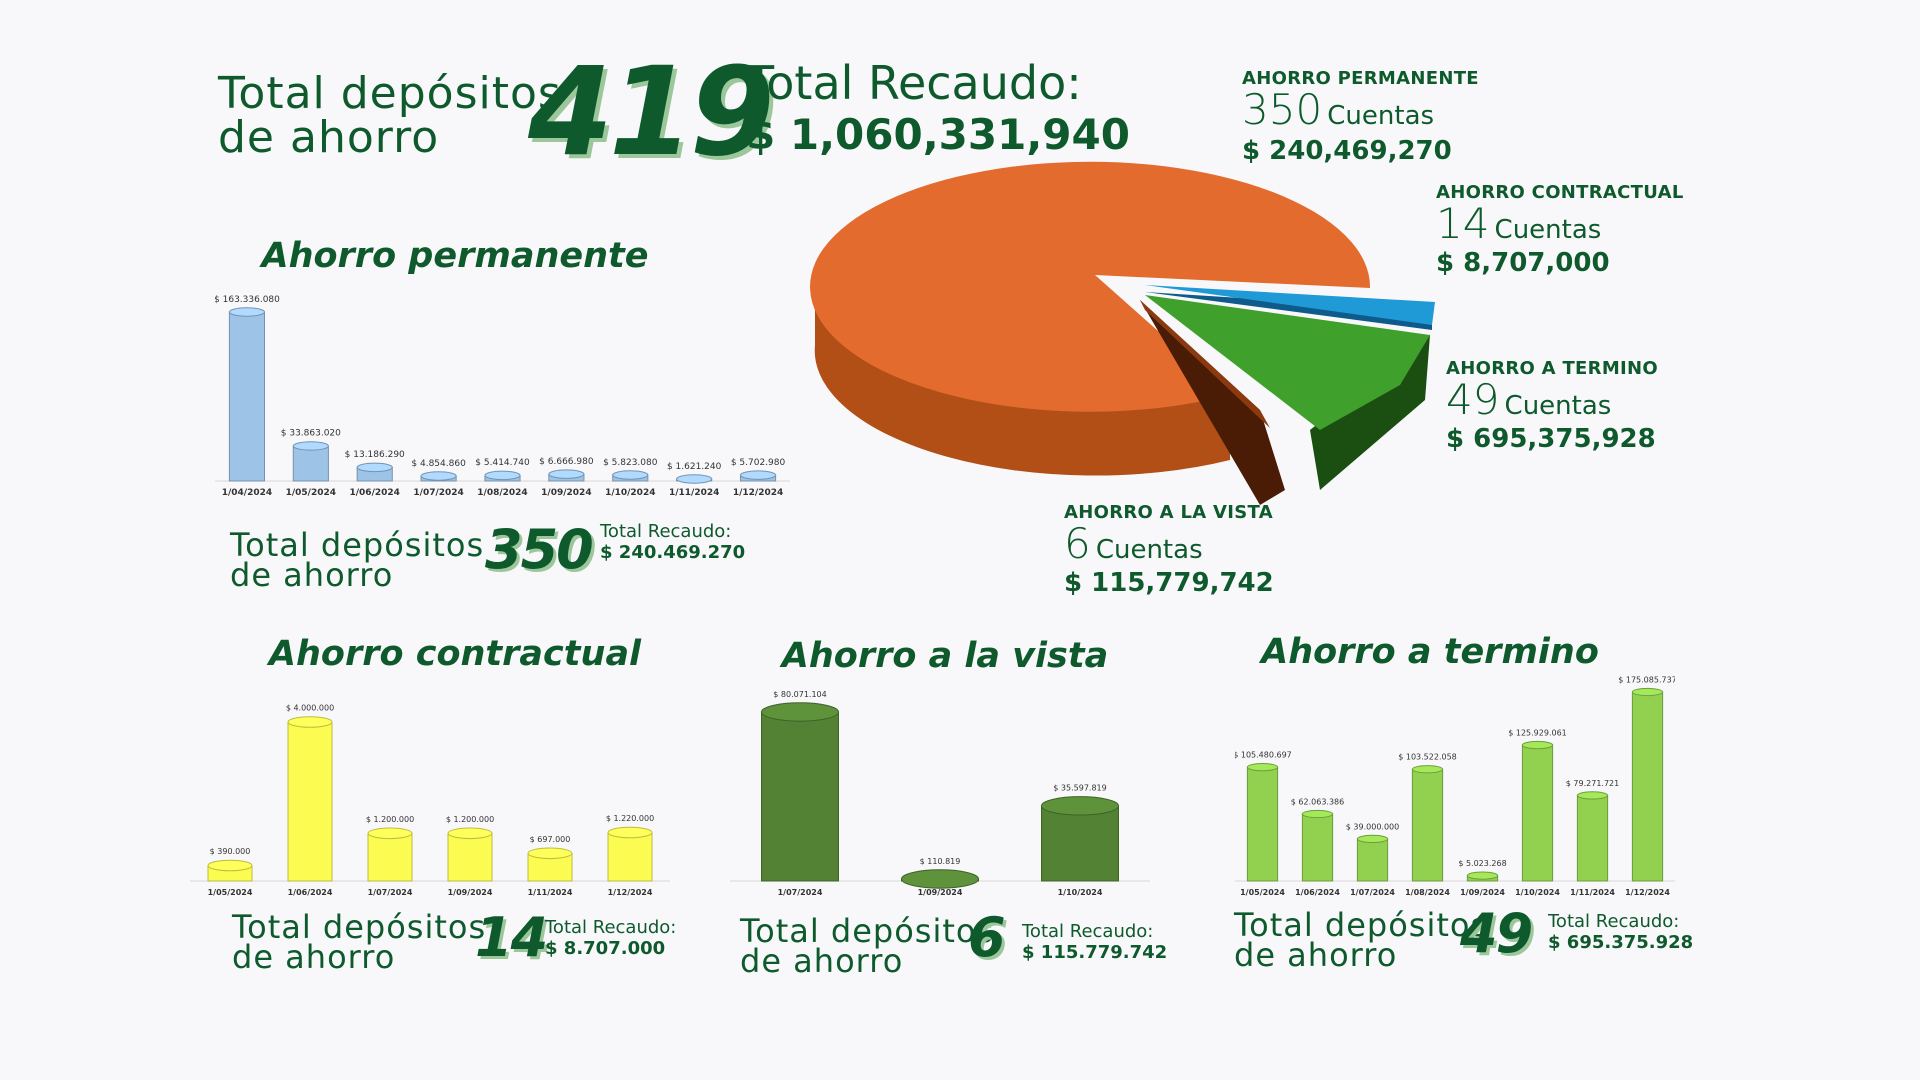 Image resolution: width=1920 pixels, height=1080 pixels. What do you see at coordinates (938, 134) in the screenshot?
I see `header-recaudo-value: $ 1,060,331,940` at bounding box center [938, 134].